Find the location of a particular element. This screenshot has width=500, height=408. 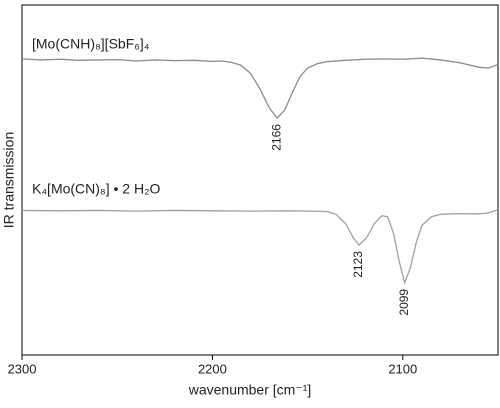

spectrum-line is located at coordinates (260, 88).